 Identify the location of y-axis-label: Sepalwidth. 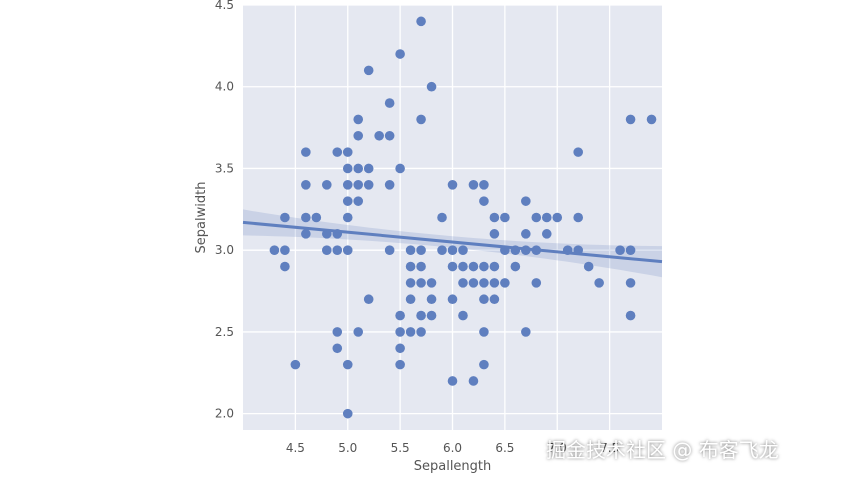
(201, 218).